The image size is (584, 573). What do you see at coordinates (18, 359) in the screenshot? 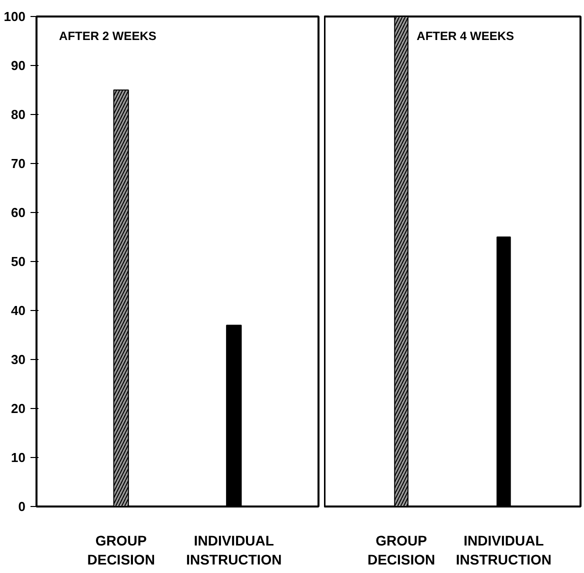
I see `y-tick-label: 30` at bounding box center [18, 359].